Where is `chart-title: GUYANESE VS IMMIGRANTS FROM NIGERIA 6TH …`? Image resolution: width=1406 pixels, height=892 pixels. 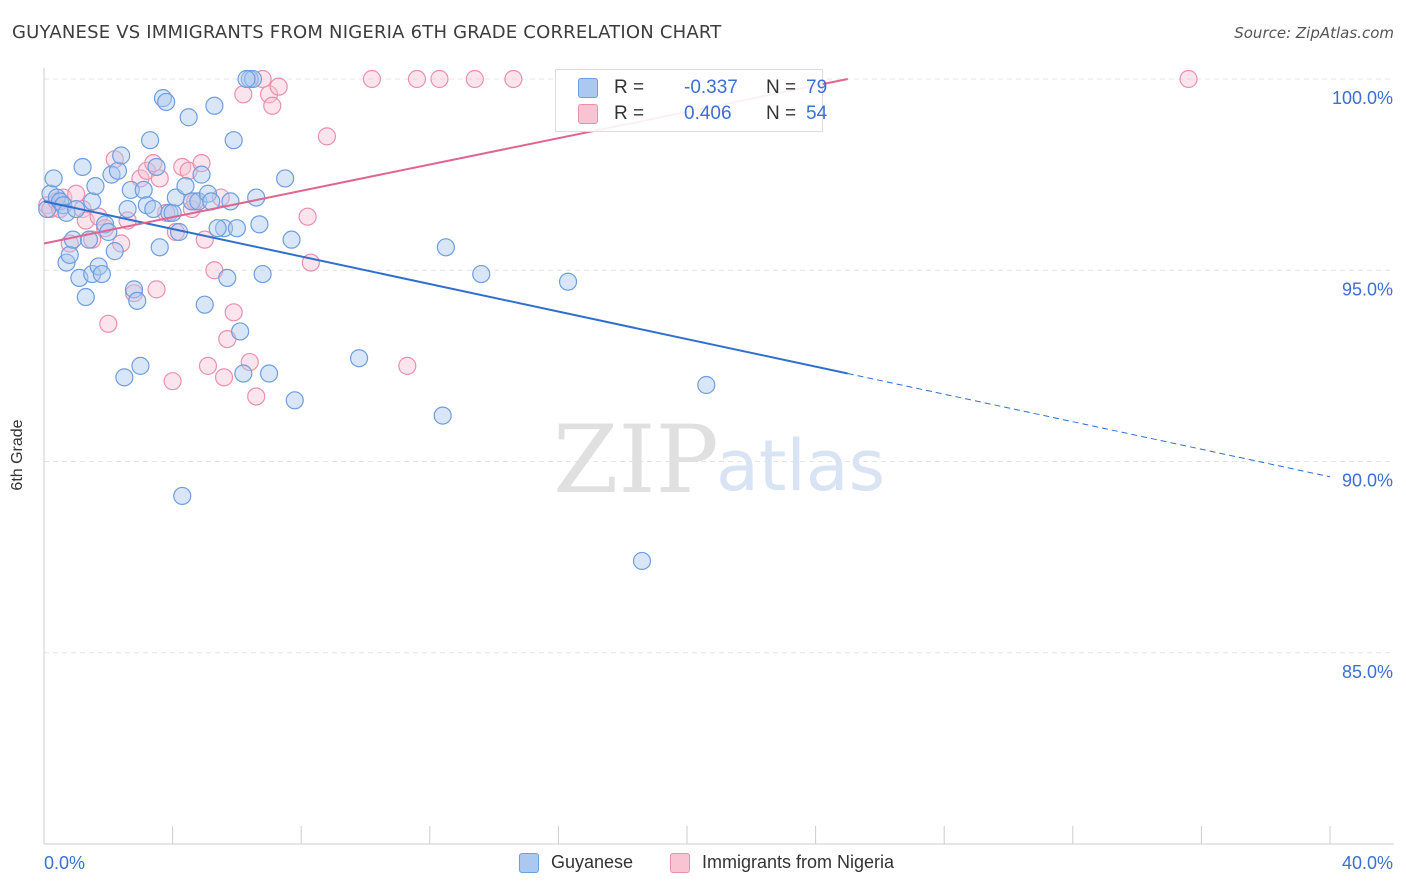 chart-title: GUYANESE VS IMMIGRANTS FROM NIGERIA 6TH … is located at coordinates (367, 32).